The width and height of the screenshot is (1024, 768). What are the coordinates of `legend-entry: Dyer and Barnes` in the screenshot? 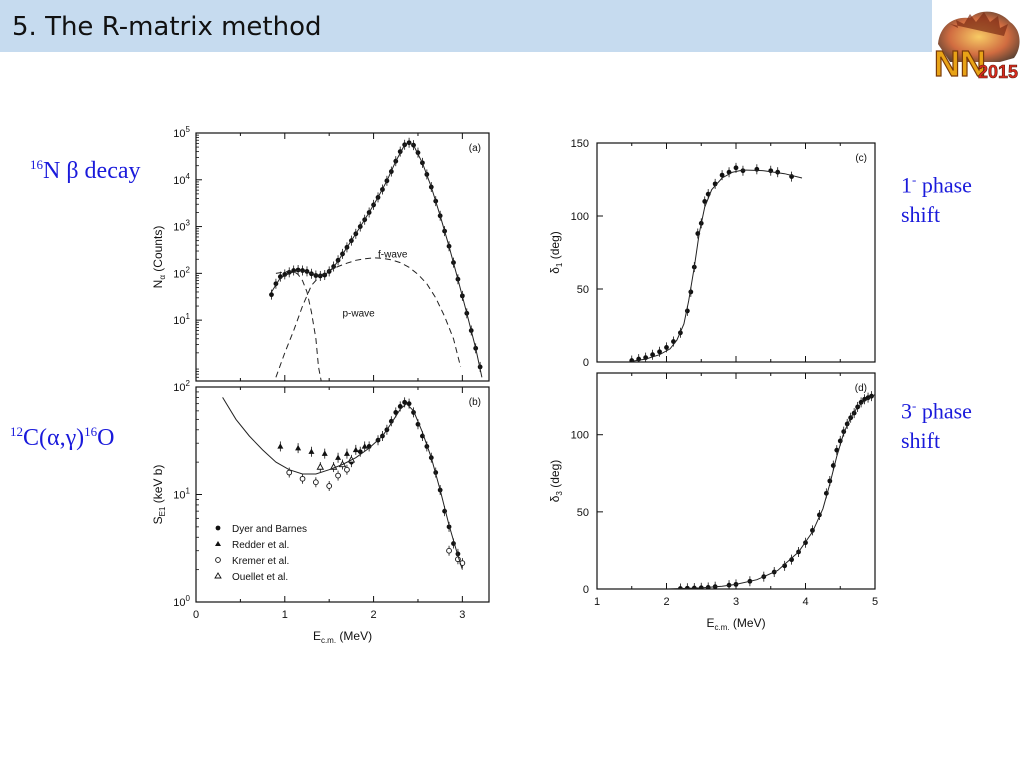 It's located at (269, 529).